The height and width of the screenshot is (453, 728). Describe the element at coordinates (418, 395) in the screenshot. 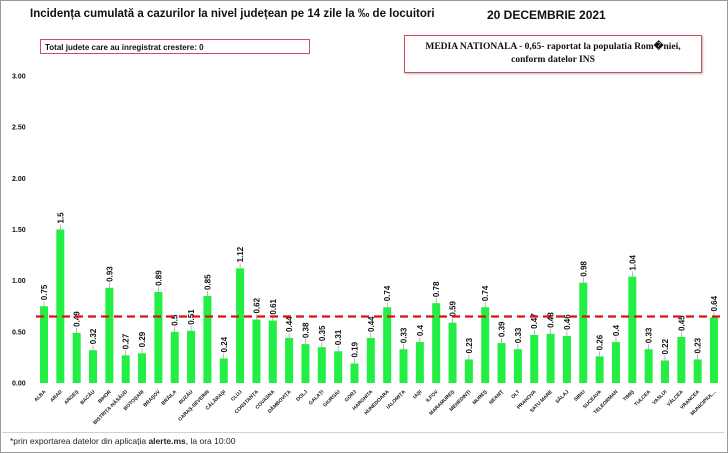

I see `category-label: IAŞI` at that location.